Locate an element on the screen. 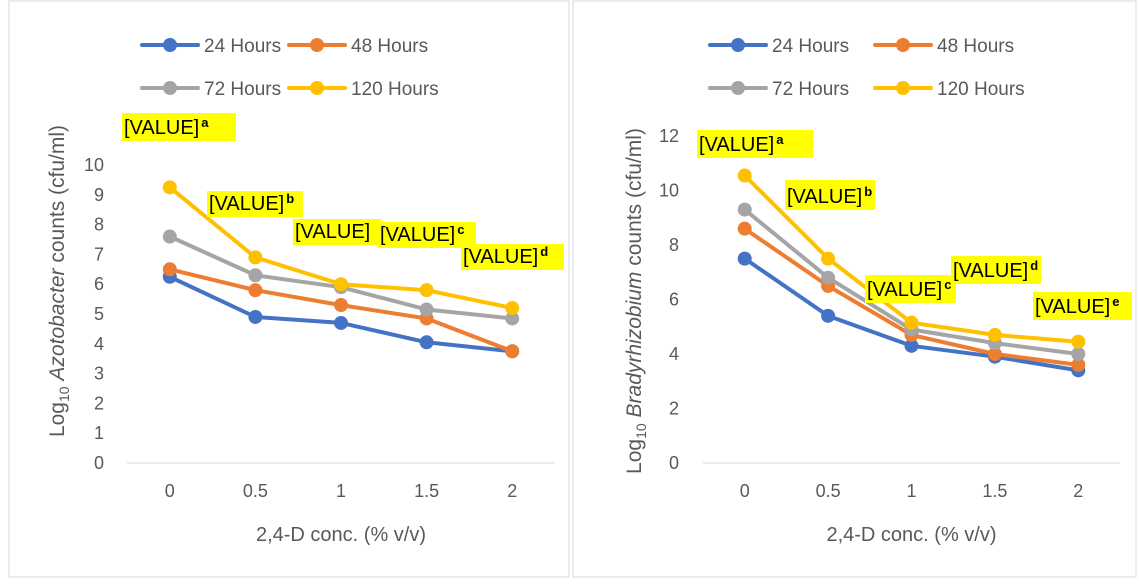 This screenshot has height=585, width=1139. legend-label-series-48h: 48 Hours is located at coordinates (389, 46).